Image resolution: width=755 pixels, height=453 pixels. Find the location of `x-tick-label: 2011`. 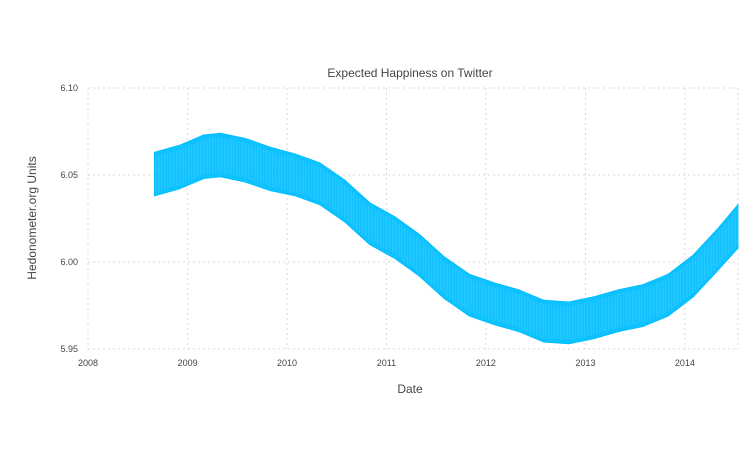

x-tick-label: 2011 is located at coordinates (386, 363).